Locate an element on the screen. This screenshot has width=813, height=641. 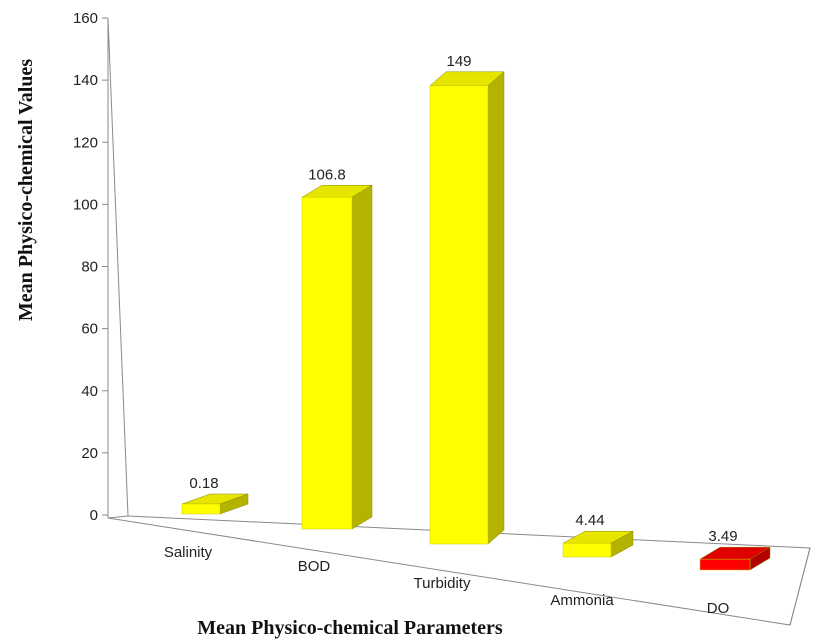
category-label-turbidity: Turbidity is located at coordinates (442, 583).